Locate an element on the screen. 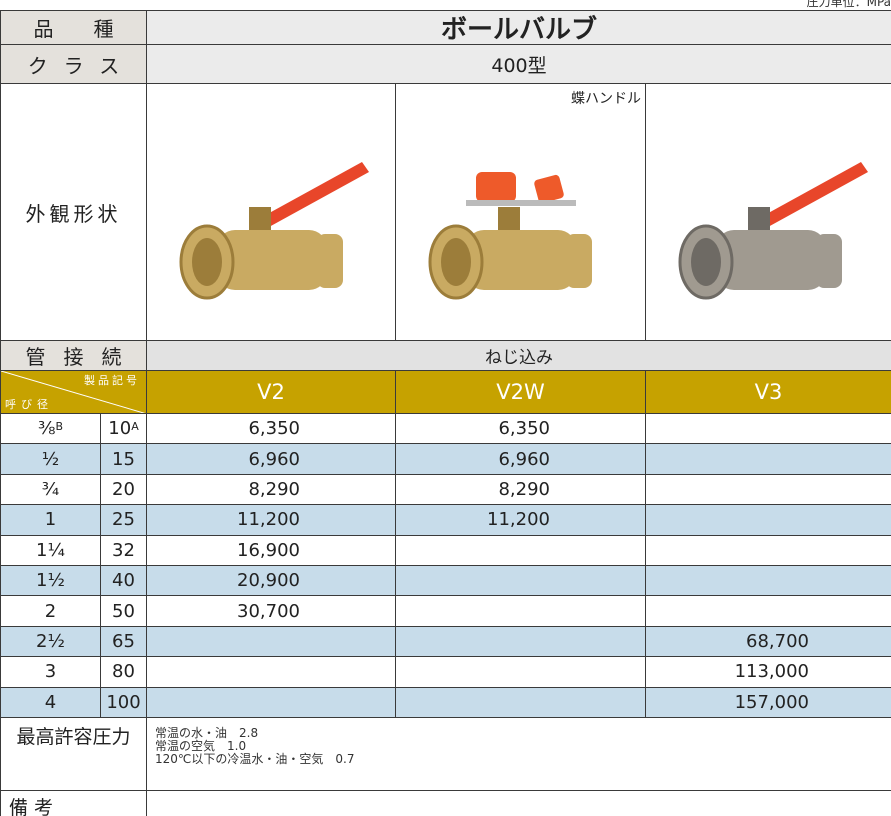 The width and height of the screenshot is (891, 816). image-cell: 蝶ハンドル is located at coordinates (520, 212).